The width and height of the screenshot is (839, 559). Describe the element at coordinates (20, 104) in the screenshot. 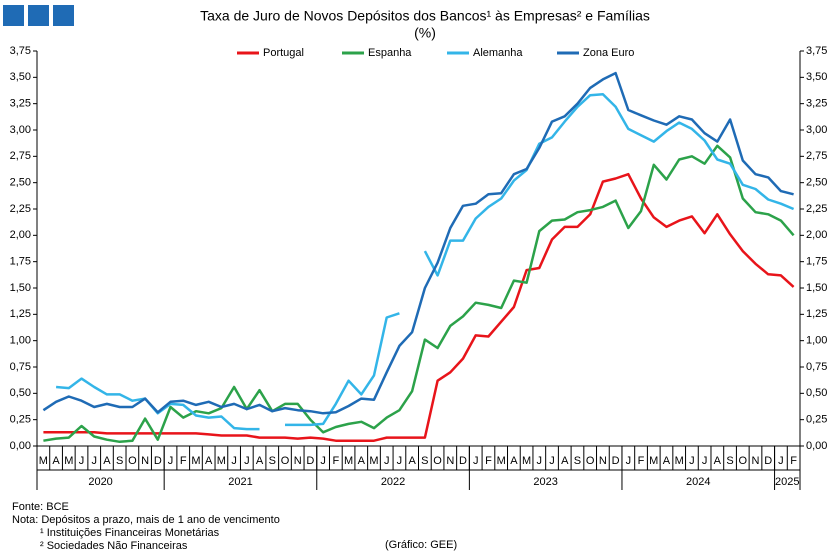

I see `y-tick-label: 3,25` at that location.